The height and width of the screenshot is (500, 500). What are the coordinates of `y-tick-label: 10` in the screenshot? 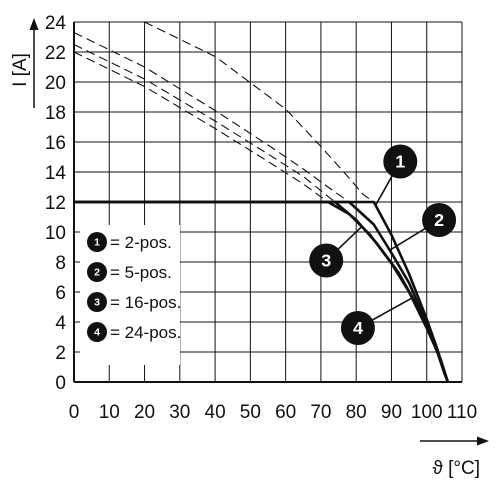 It's located at (55, 233).